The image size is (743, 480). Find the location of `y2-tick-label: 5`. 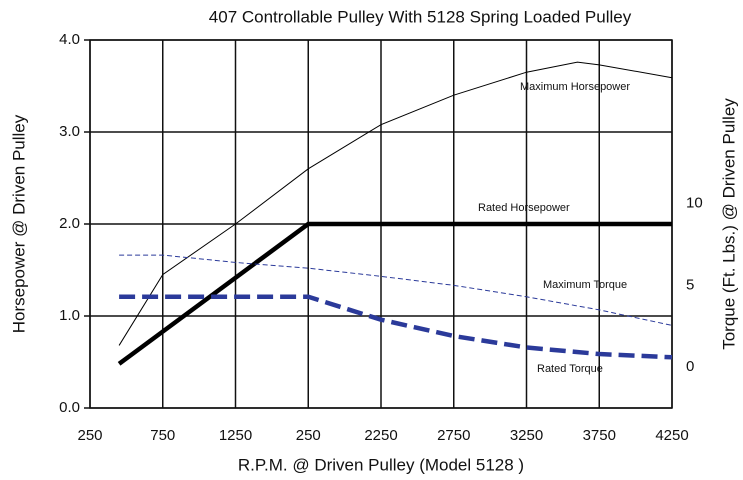

y2-tick-label: 5 is located at coordinates (690, 284).